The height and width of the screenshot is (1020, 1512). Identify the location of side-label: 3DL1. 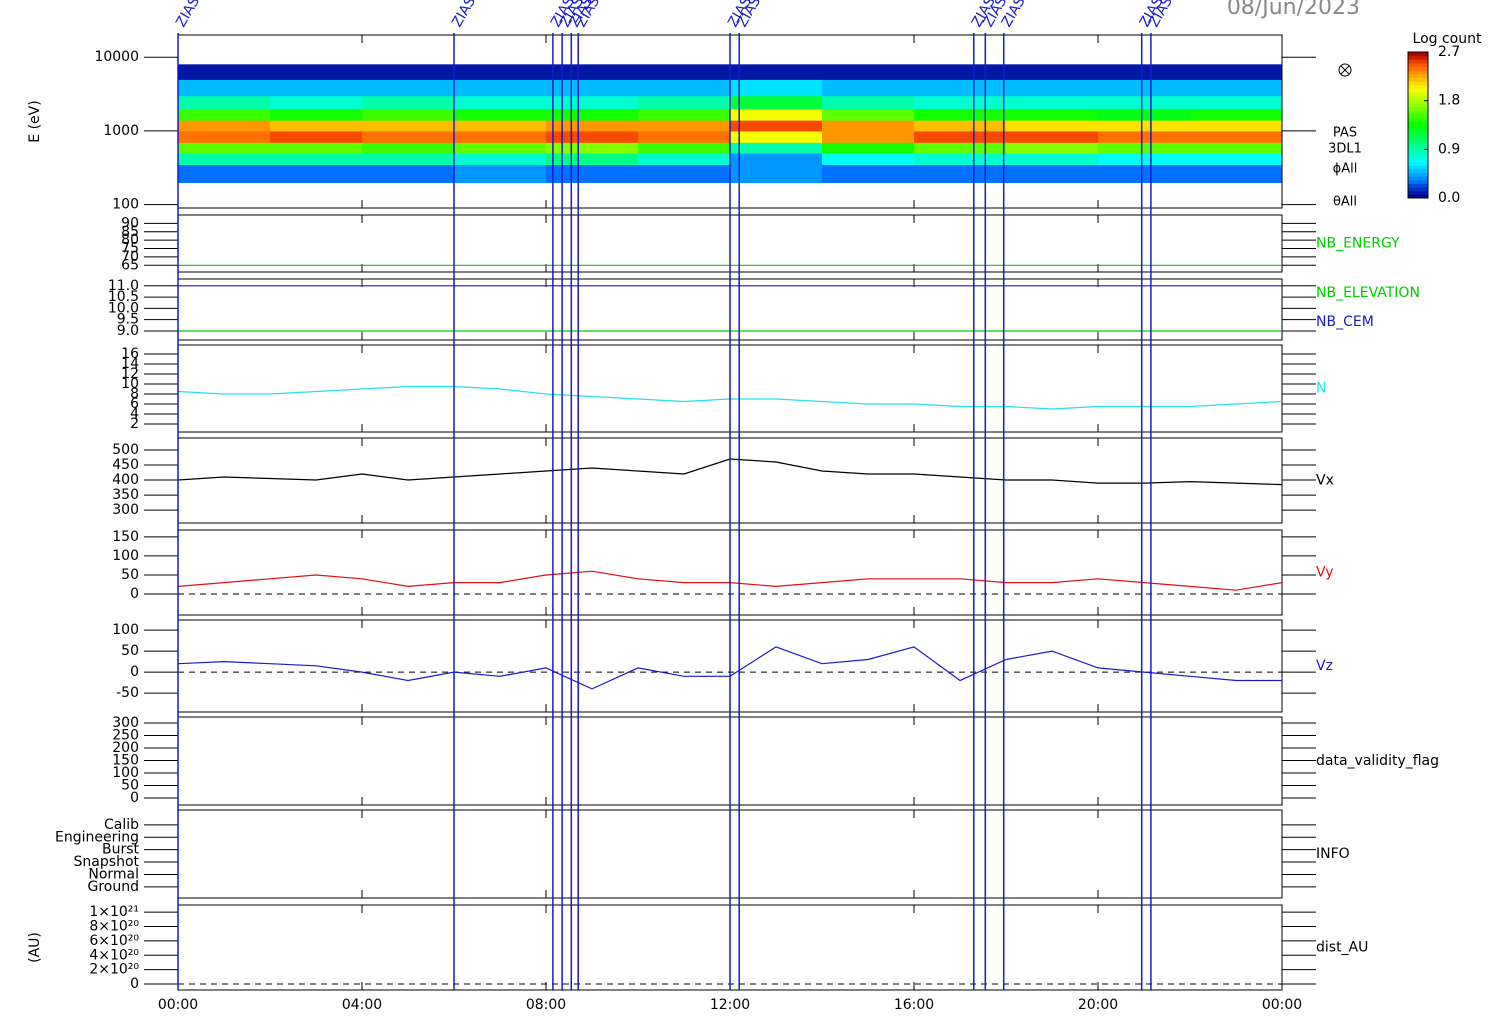
(1345, 149).